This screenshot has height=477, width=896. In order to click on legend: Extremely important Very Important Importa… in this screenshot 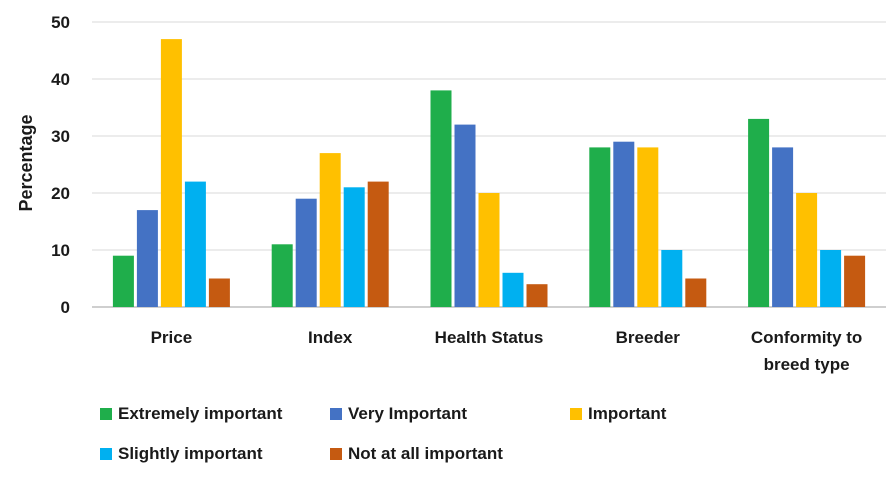, I will do `click(420, 434)`.